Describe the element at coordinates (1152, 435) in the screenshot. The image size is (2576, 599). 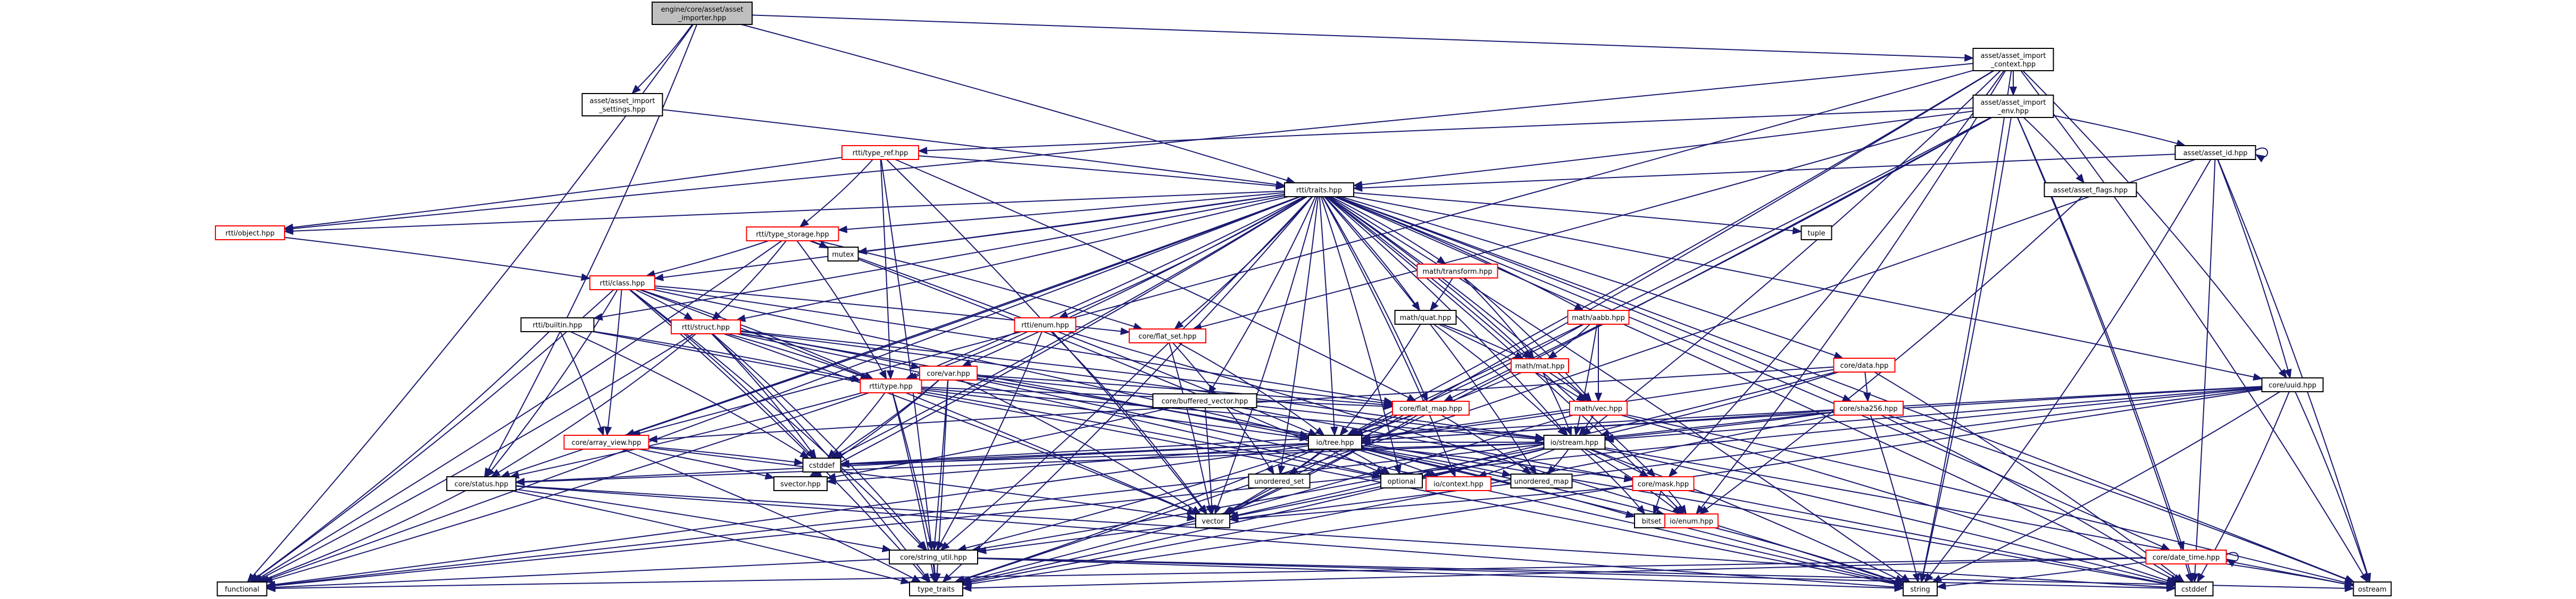
I see `edge-rtype-to-optional` at that location.